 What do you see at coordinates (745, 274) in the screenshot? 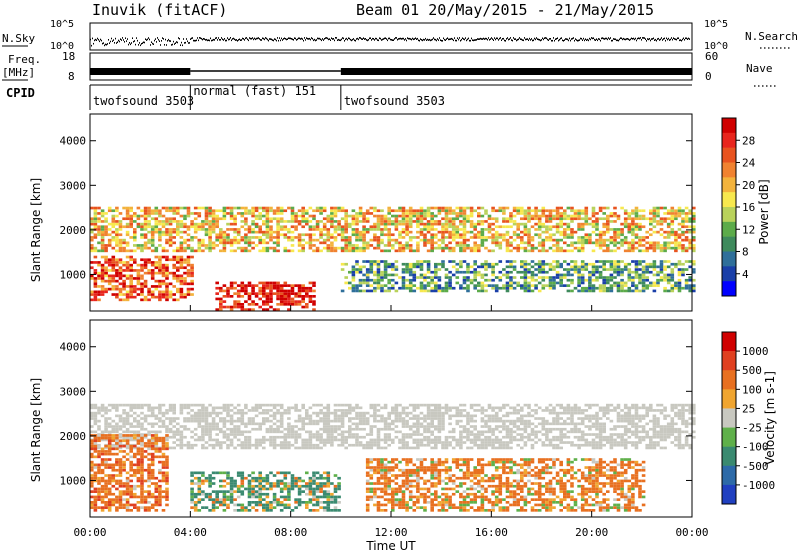
I see `power-colorbar-tick-label: 4` at bounding box center [745, 274].